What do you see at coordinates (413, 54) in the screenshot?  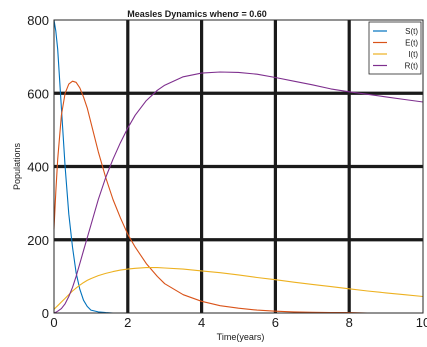 I see `legend-label: I(t)` at bounding box center [413, 54].